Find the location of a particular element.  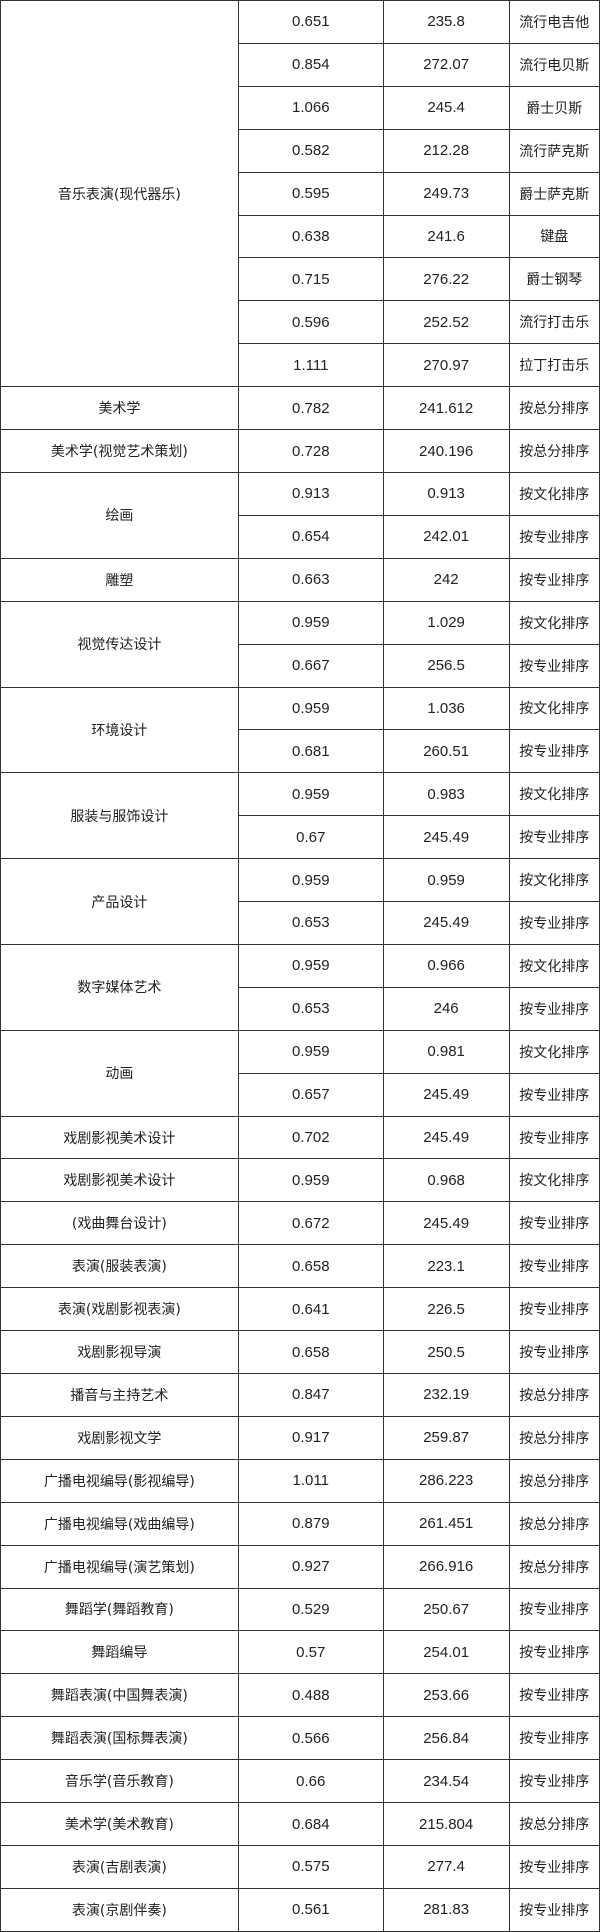

ratio-cell: 0.782 is located at coordinates (310, 408).